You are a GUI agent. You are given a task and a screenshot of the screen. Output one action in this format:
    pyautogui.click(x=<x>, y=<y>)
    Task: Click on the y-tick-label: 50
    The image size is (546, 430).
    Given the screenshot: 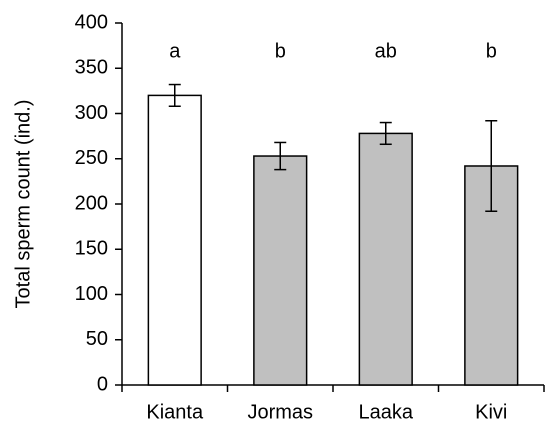 What is the action you would take?
    pyautogui.click(x=97, y=339)
    